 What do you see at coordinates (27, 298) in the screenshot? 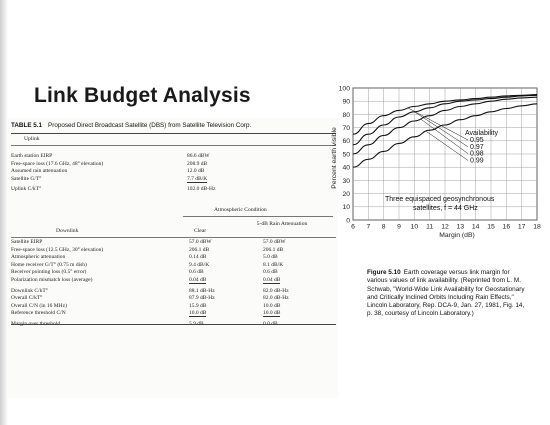
I see `downlink-param: Overall C/kT°` at bounding box center [27, 298].